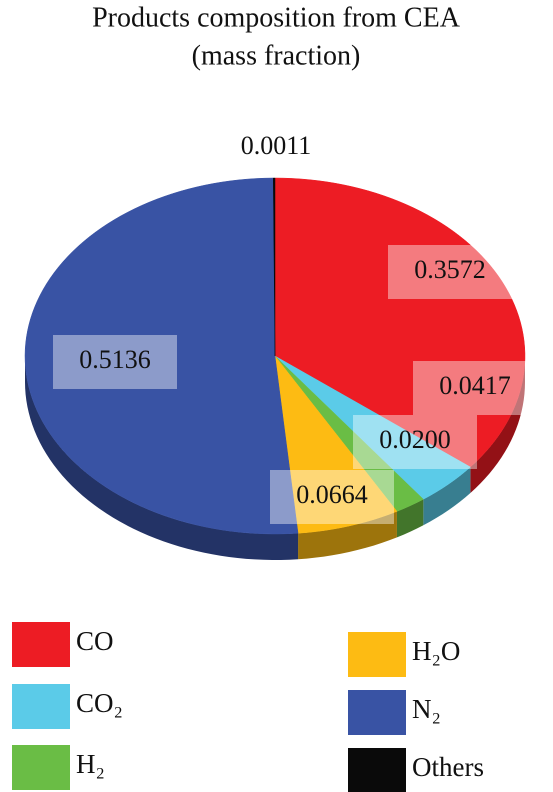  I want to click on value-label: 0.0011, so click(276, 145).